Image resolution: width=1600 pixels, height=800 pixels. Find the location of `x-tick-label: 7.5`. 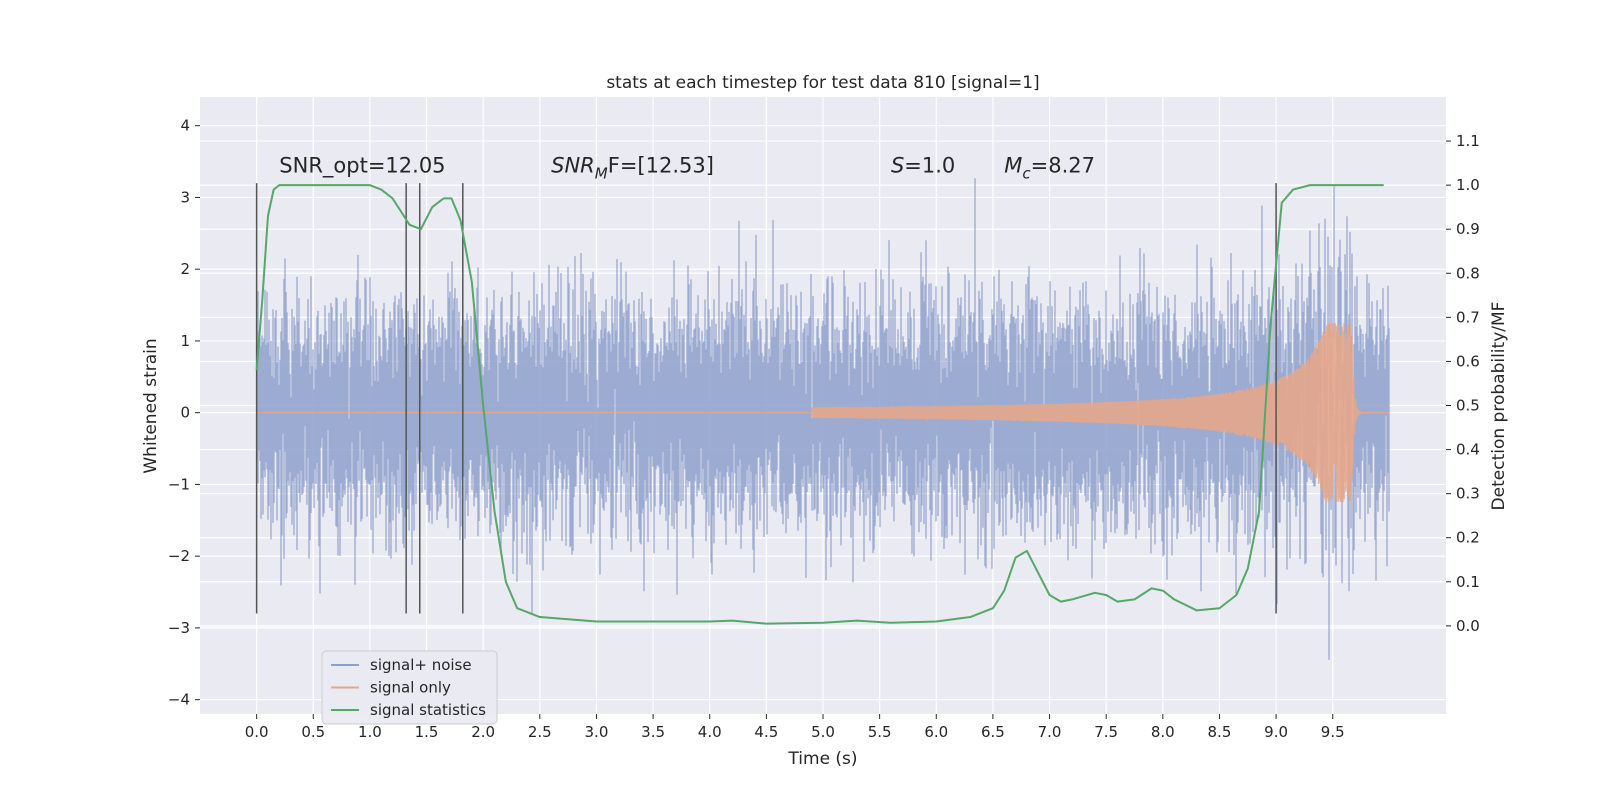

x-tick-label: 7.5 is located at coordinates (1106, 732).